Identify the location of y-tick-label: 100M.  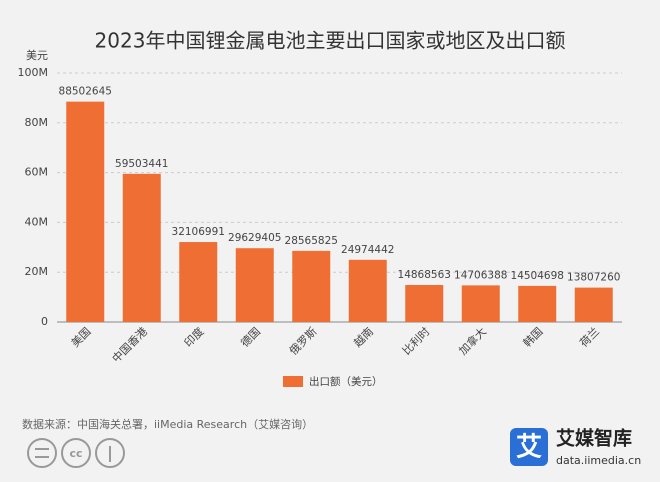
(33, 72).